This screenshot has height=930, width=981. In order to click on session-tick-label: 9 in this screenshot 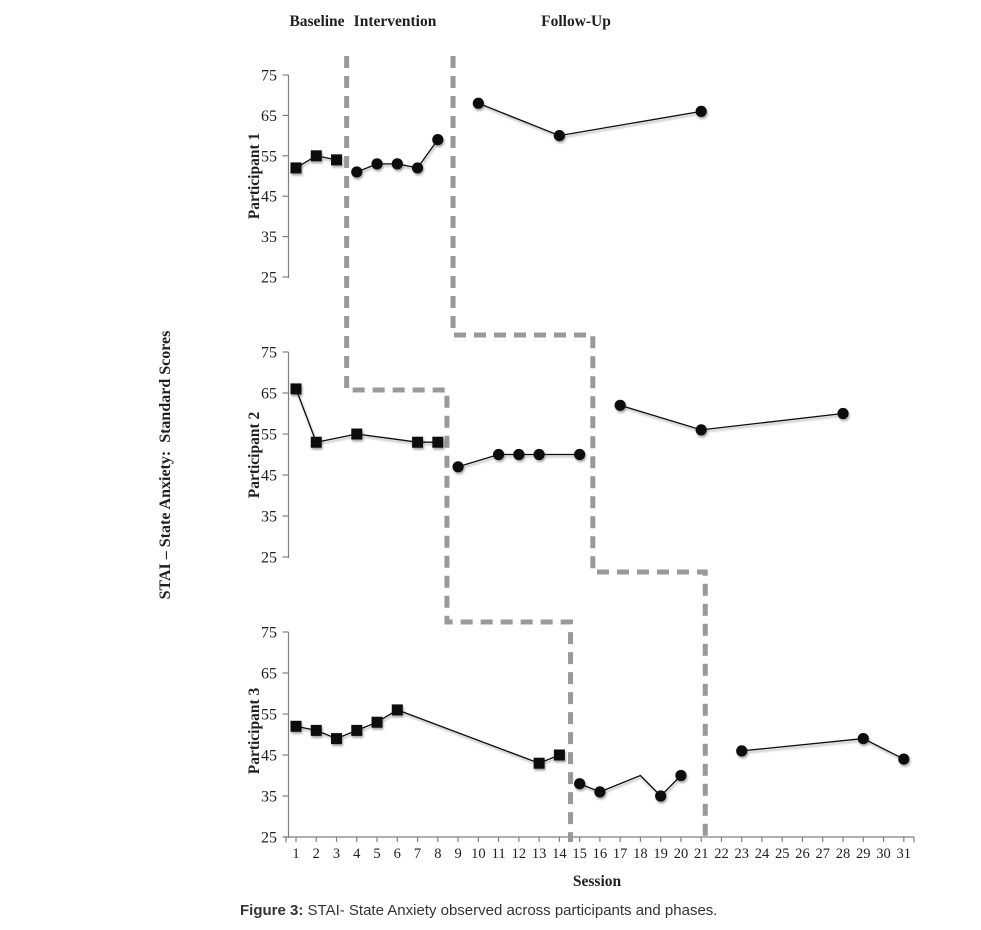, I will do `click(457, 854)`.